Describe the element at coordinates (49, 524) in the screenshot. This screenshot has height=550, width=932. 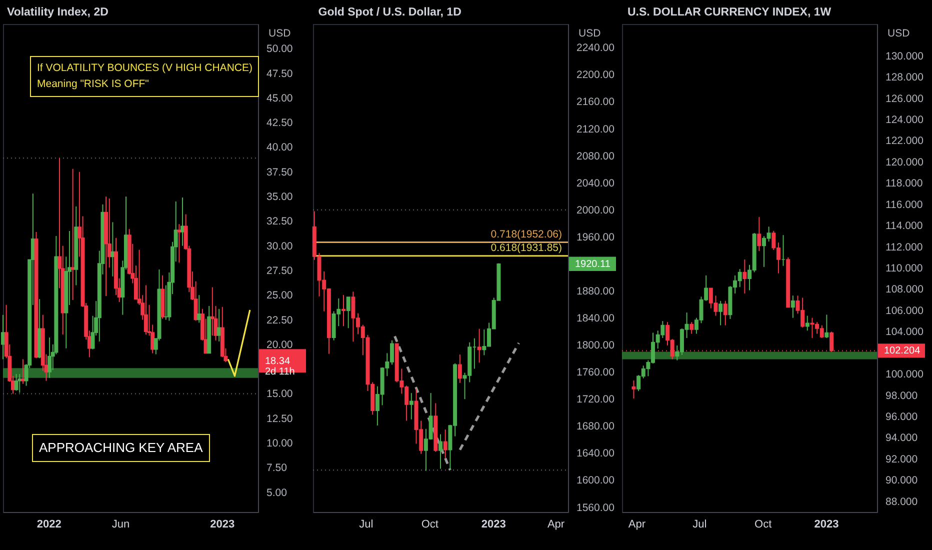
I see `x-tick-label: 2022` at that location.